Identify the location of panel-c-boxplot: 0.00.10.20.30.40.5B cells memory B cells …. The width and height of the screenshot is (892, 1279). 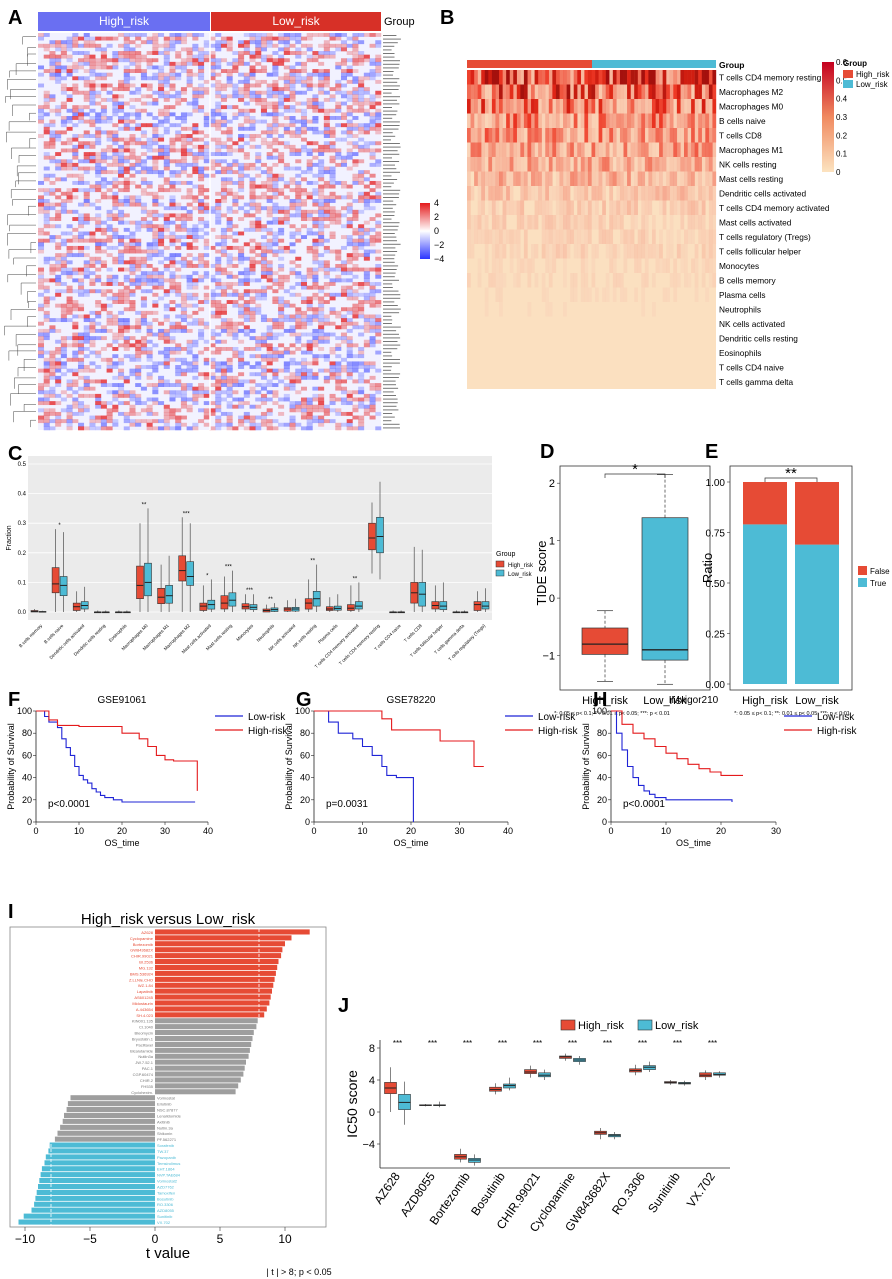
(270, 562).